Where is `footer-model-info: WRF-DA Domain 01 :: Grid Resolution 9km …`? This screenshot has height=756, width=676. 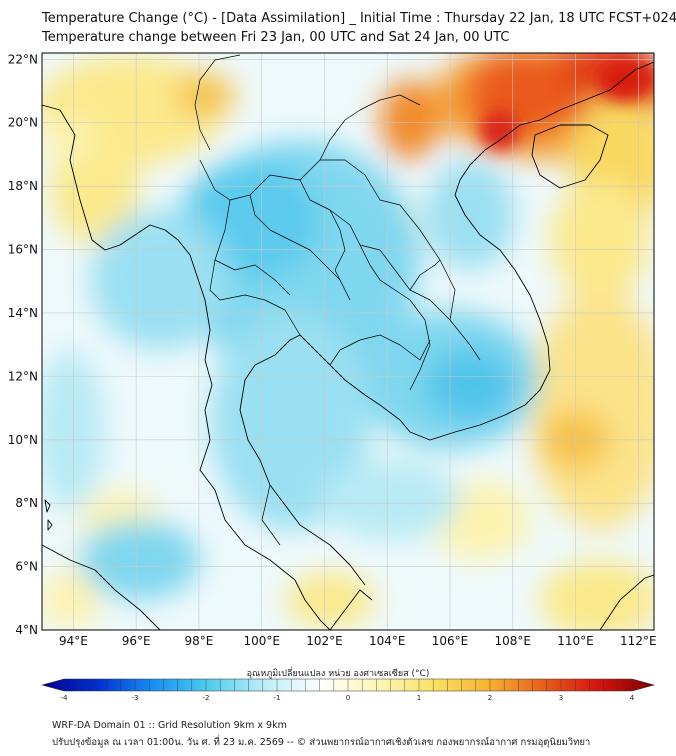 footer-model-info: WRF-DA Domain 01 :: Grid Resolution 9km … is located at coordinates (169, 725).